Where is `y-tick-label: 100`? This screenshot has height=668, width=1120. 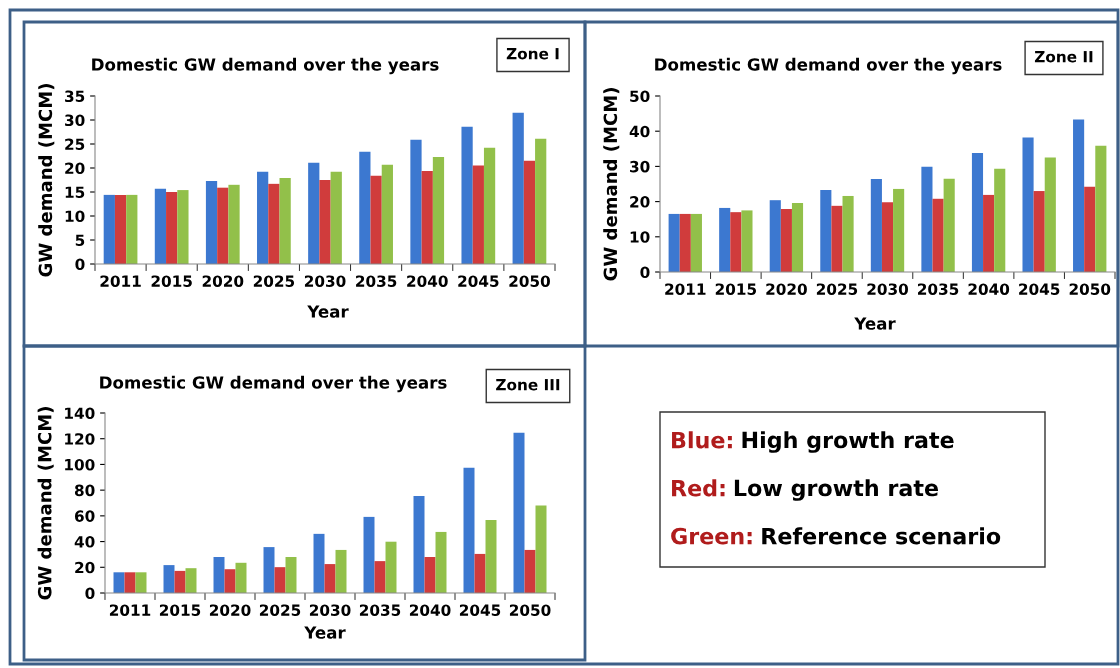
y-tick-label: 100 is located at coordinates (80, 464).